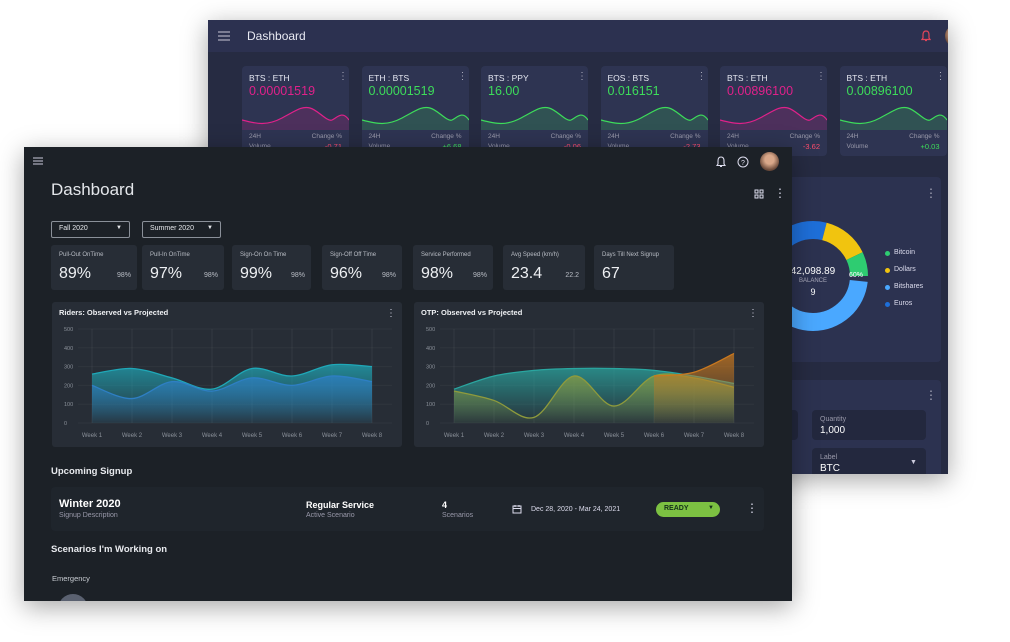  What do you see at coordinates (614, 436) in the screenshot?
I see `x-tick-label: Week 5` at bounding box center [614, 436].